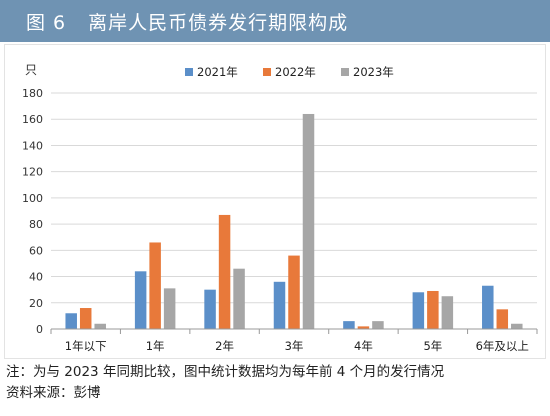 This screenshot has width=550, height=416. I want to click on y-tick-label: 120, so click(32, 172).